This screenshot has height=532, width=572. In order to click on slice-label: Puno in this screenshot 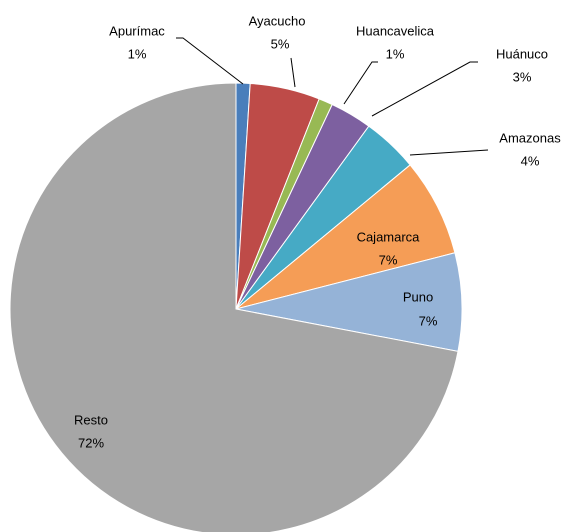, I will do `click(418, 296)`.